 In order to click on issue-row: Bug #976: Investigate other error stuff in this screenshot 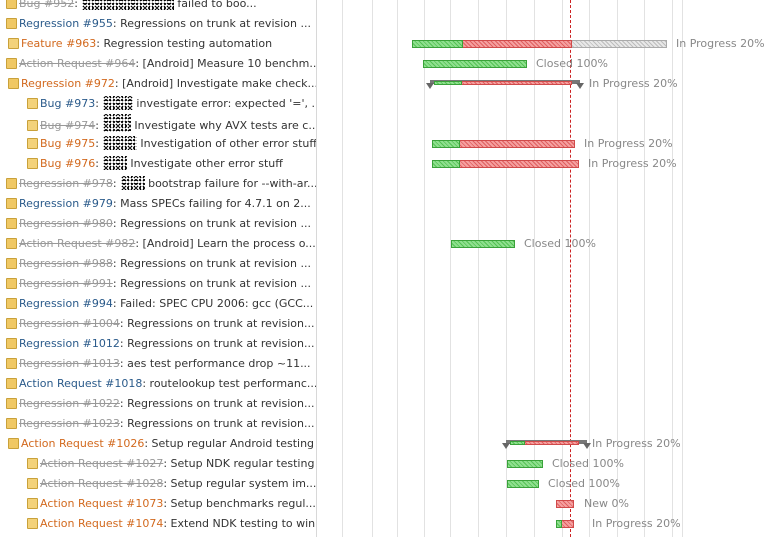, I will do `click(158, 164)`.